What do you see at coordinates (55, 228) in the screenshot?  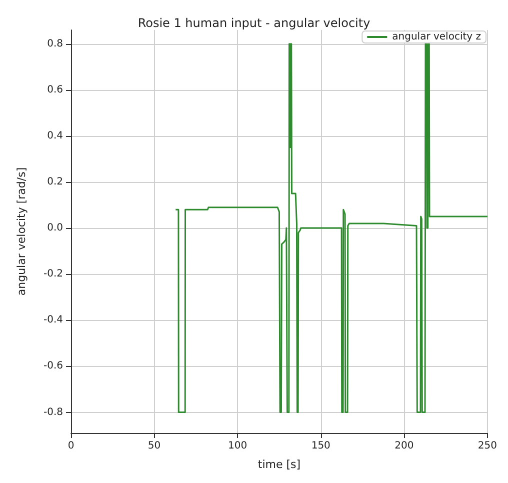 I see `y-tick-label: 0.0` at bounding box center [55, 228].